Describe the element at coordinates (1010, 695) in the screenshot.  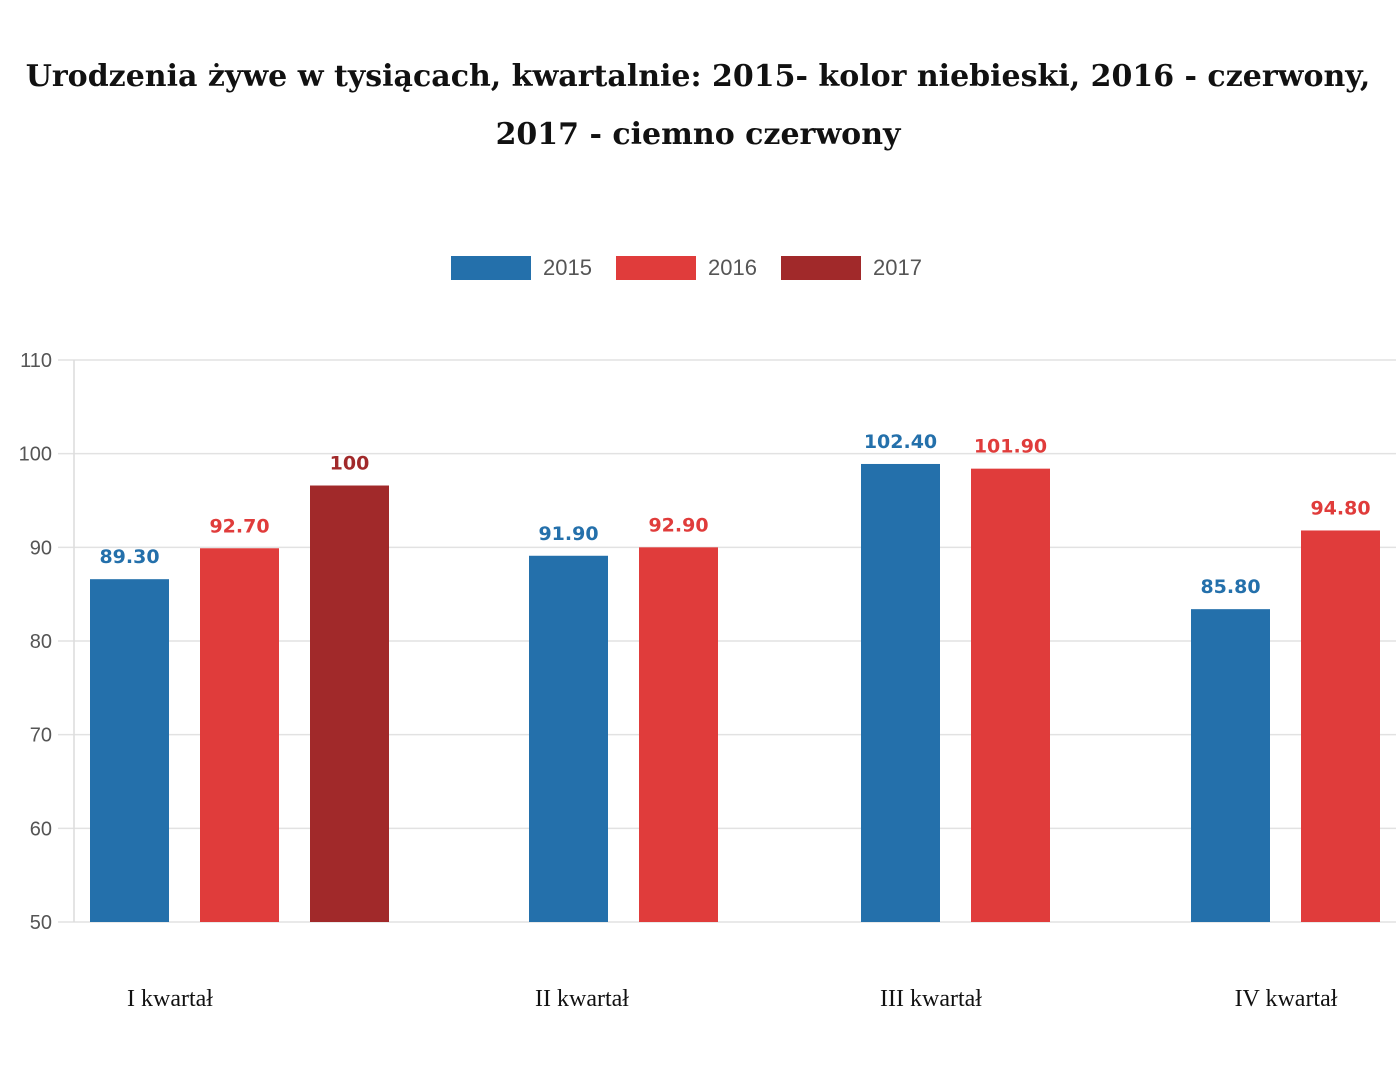
I see `bar-2016-q3` at that location.